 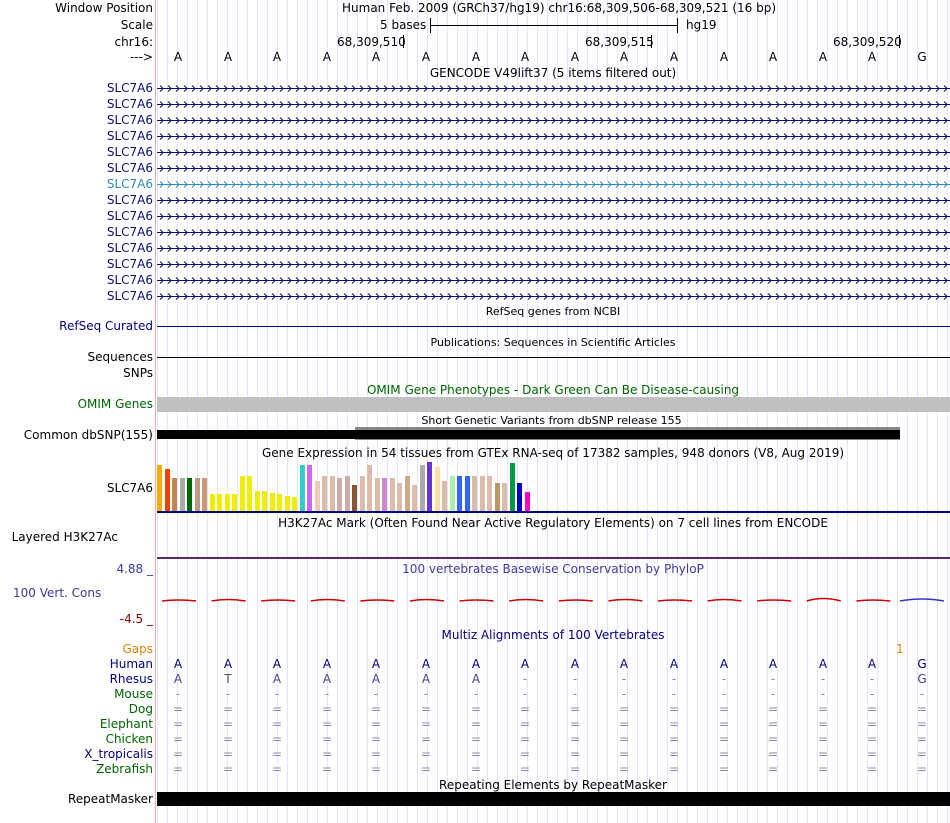 What do you see at coordinates (64, 537) in the screenshot?
I see `h3k27ac-track-label: Layered H3K27Ac` at bounding box center [64, 537].